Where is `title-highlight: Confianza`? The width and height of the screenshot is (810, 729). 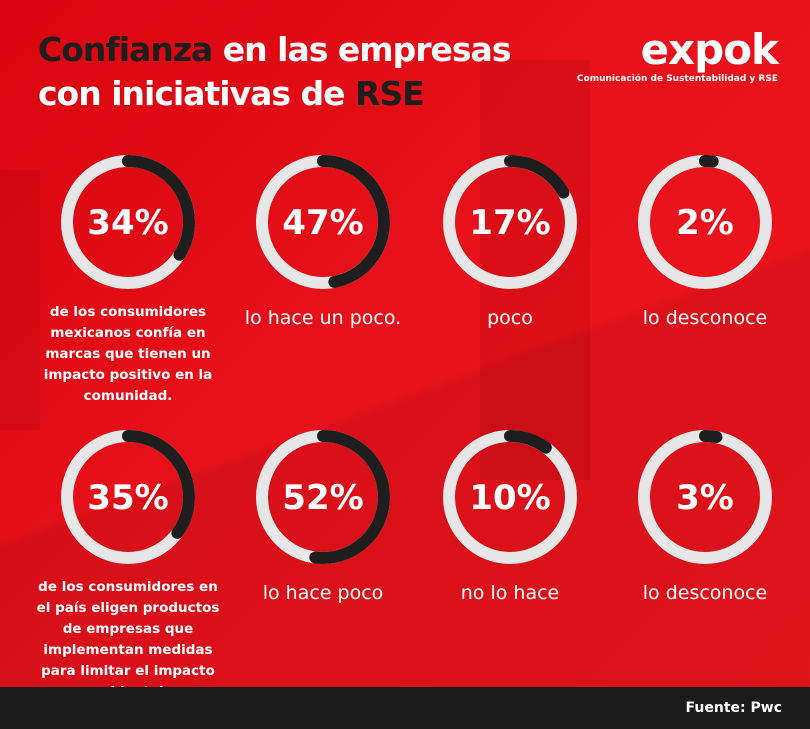 title-highlight: Confianza is located at coordinates (125, 49).